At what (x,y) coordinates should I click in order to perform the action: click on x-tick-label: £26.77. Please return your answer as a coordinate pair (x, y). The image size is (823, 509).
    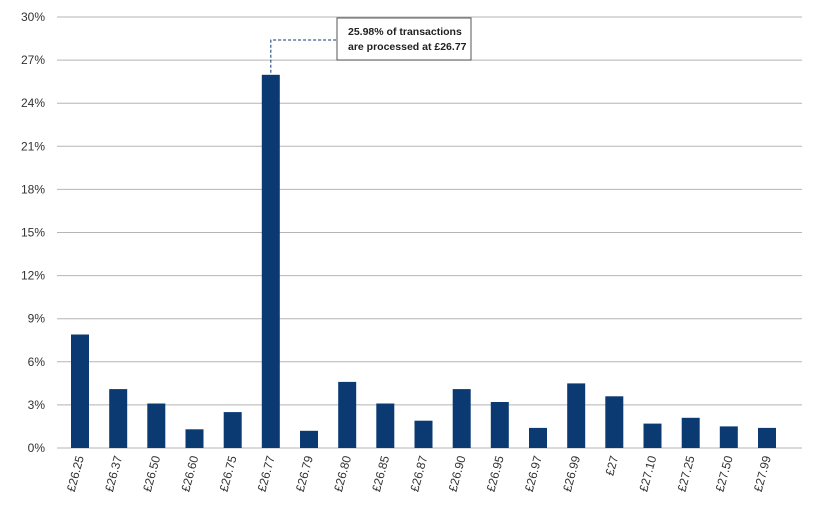
    Looking at the image, I should click on (266, 473).